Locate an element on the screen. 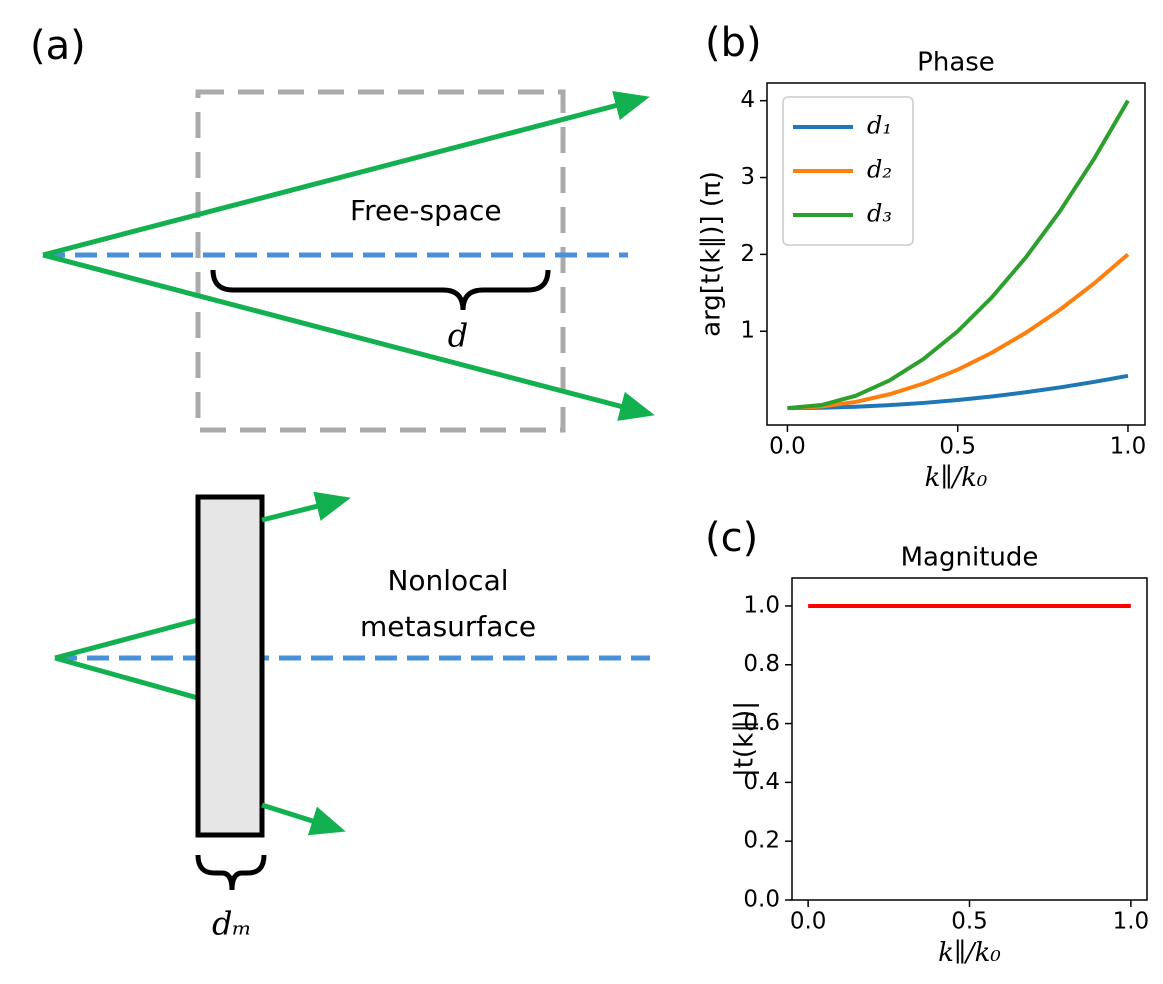  panel-label: (c) is located at coordinates (731, 538).